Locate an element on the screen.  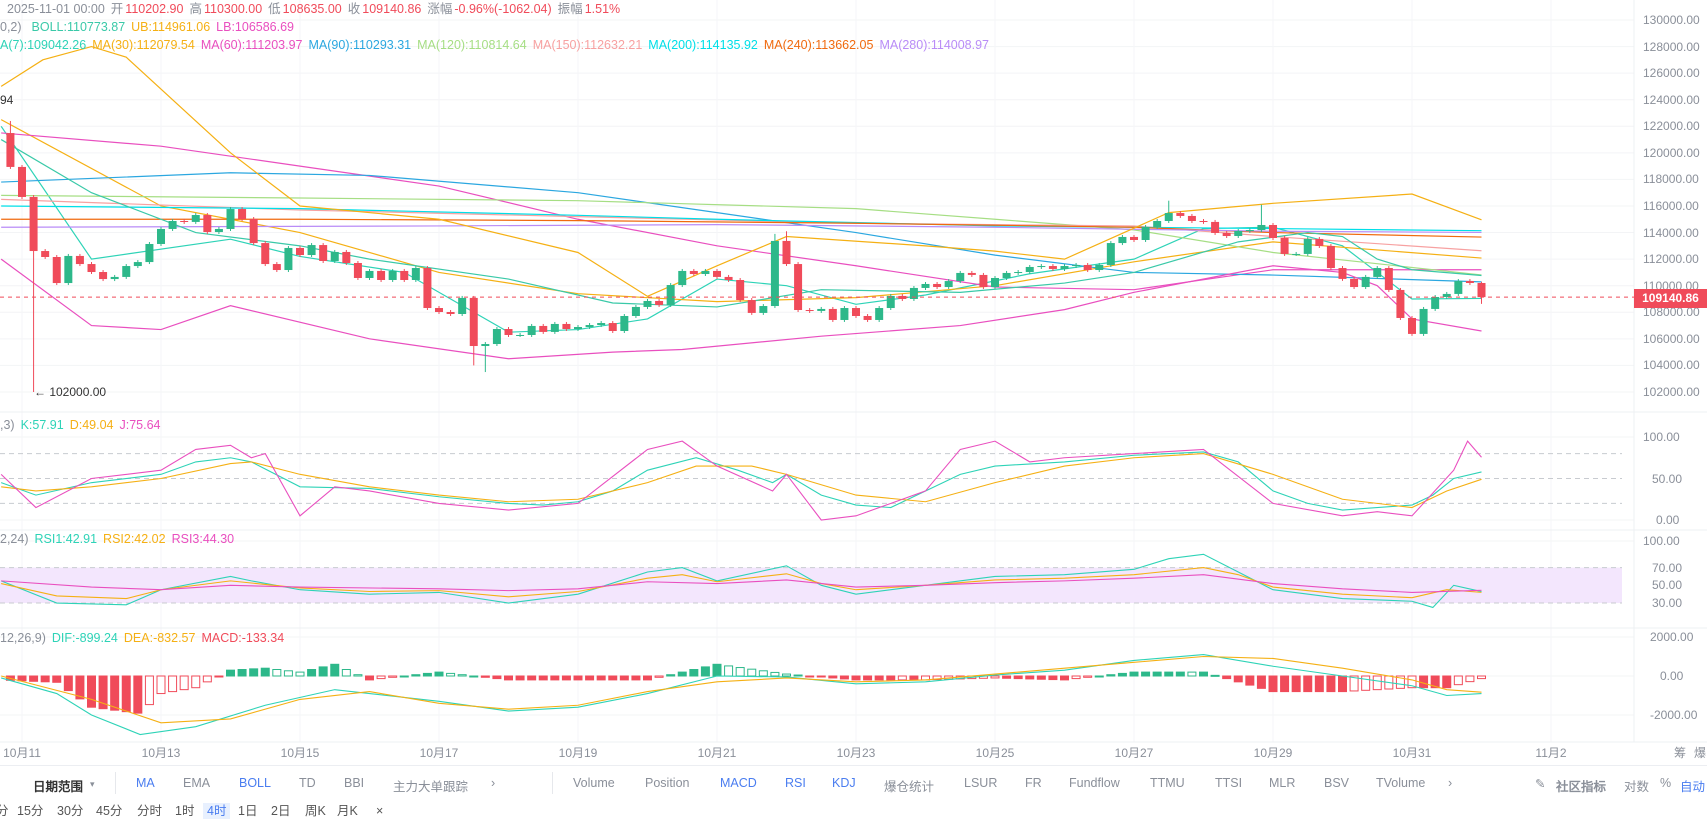
timeframe-周K: 周K is located at coordinates (315, 811).